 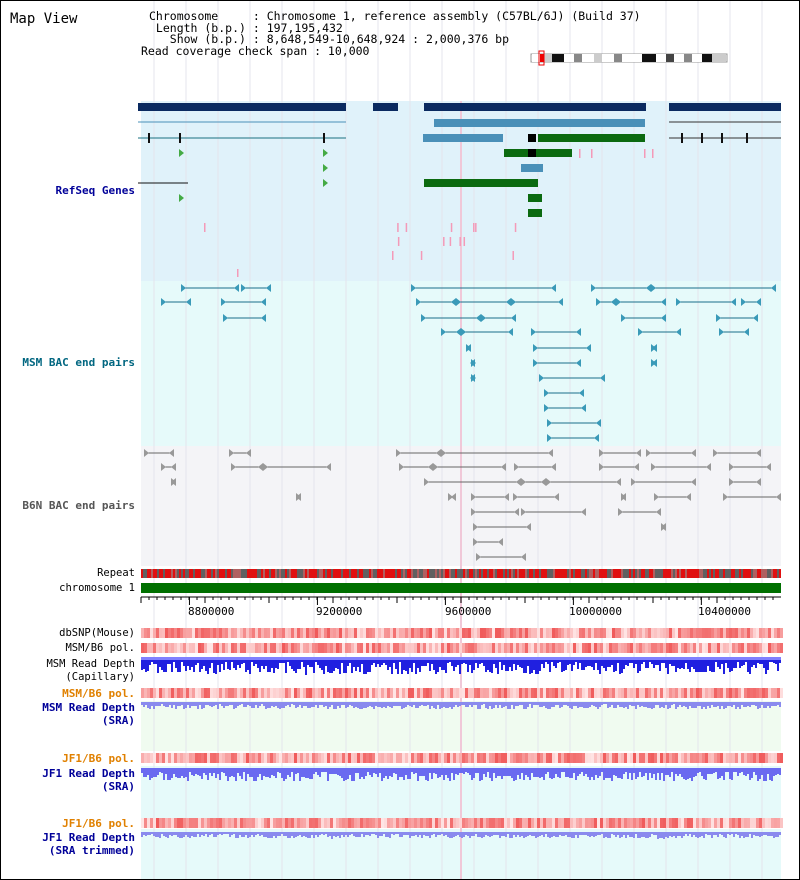 I want to click on track-label-msm-bac: MSM BAC end pairs, so click(x=78, y=362).